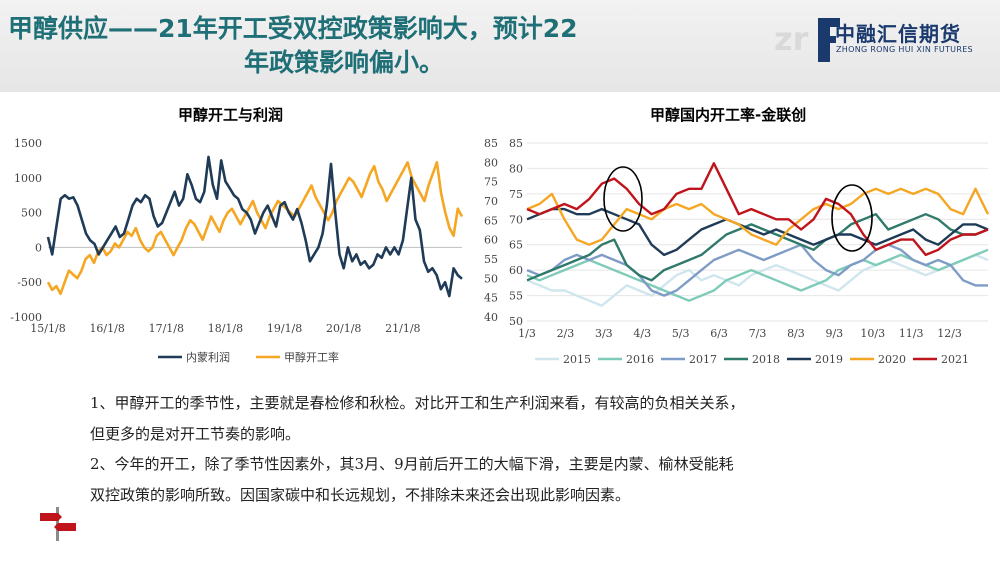 Image resolution: width=1000 pixels, height=562 pixels. I want to click on x-tick-label: 4/3, so click(642, 333).